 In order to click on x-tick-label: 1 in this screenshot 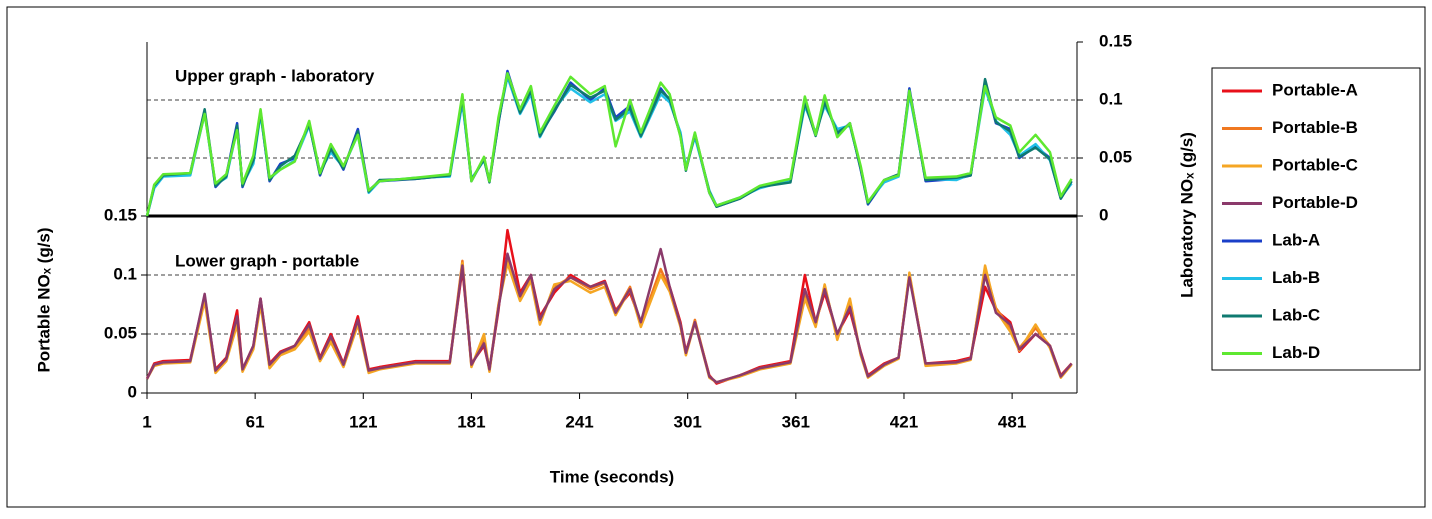, I will do `click(146, 421)`.